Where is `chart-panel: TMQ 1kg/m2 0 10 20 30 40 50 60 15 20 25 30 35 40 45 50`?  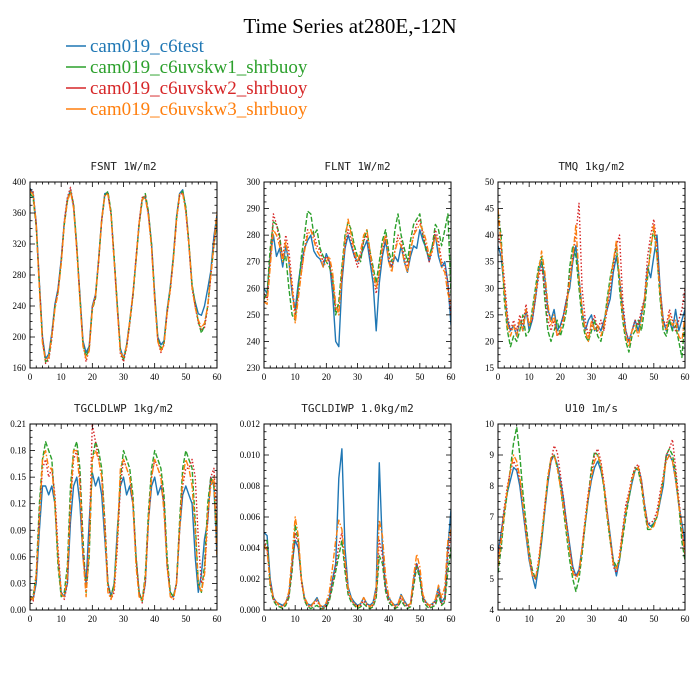
chart-panel: TMQ 1kg/m2 0 10 20 30 40 50 60 15 20 25 30 35 40 45 50 is located at coordinates (587, 271).